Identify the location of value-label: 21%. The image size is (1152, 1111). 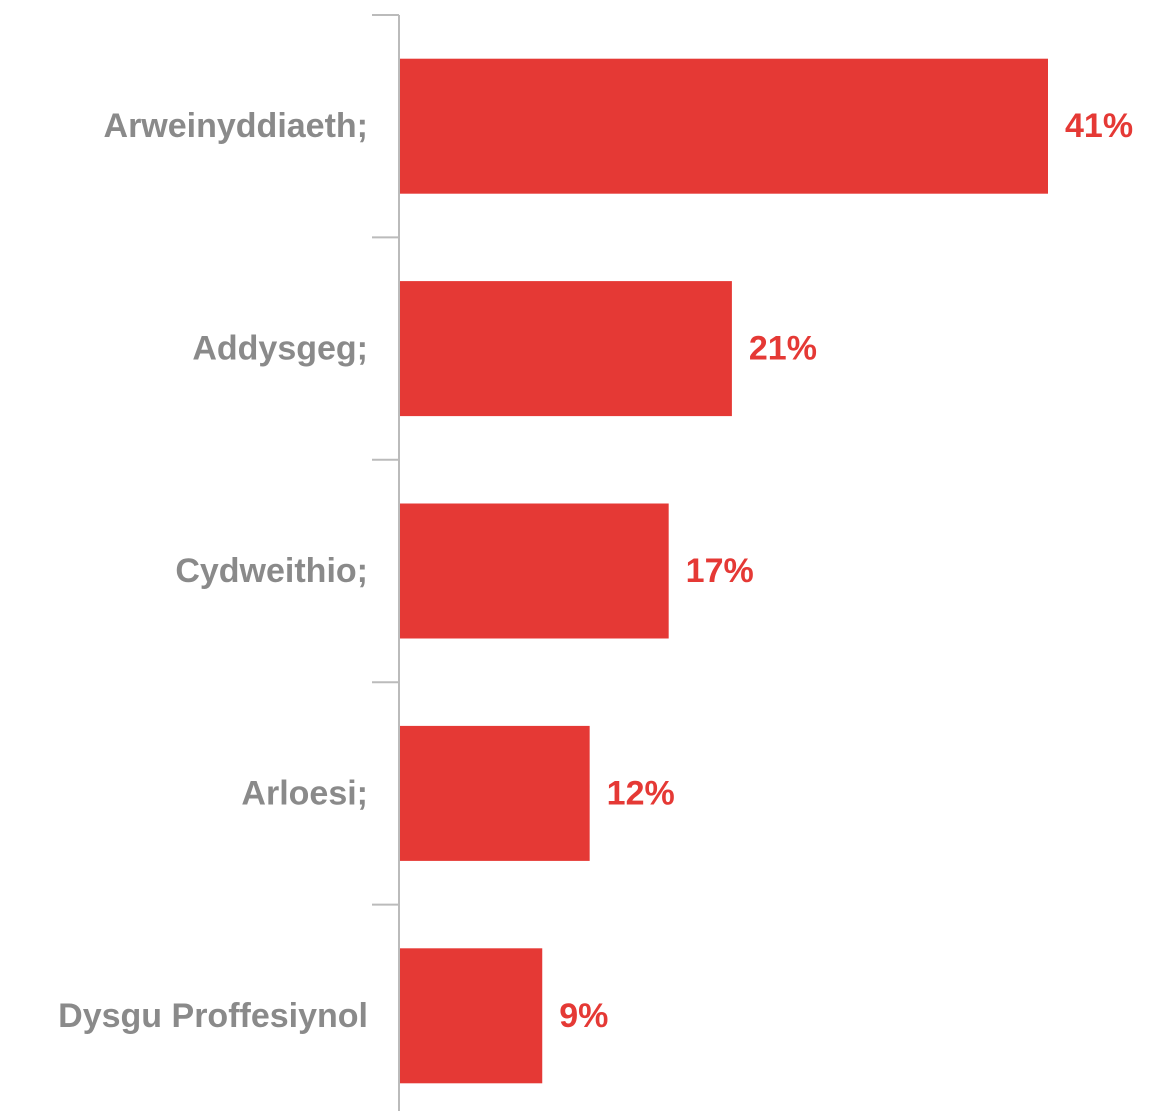
(783, 349).